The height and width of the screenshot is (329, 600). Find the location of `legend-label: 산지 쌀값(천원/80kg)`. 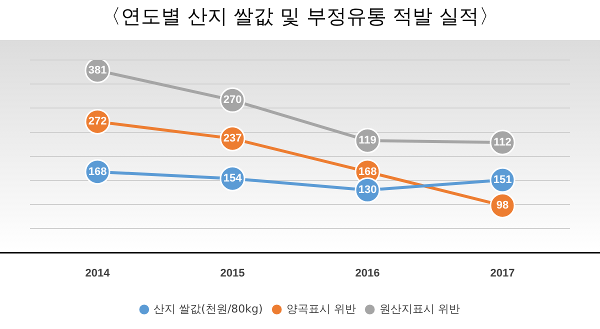

legend-label: 산지 쌀값(천원/80kg) is located at coordinates (208, 309).